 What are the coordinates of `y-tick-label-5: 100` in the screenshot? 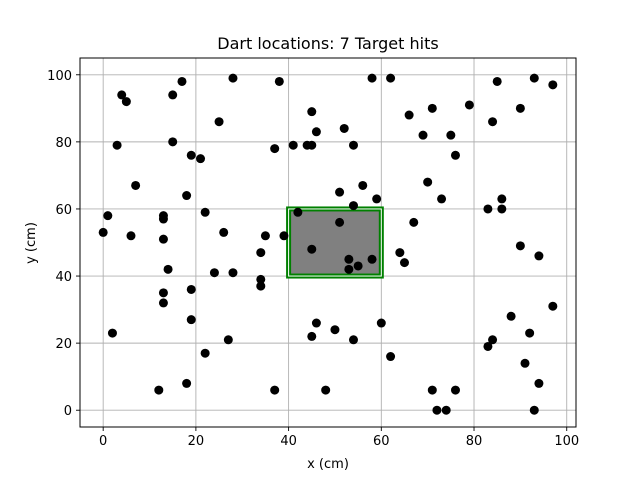 It's located at (59, 76).